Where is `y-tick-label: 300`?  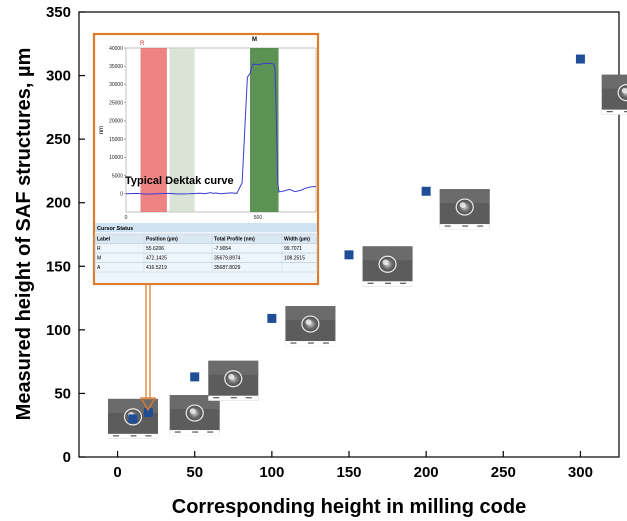 y-tick-label: 300 is located at coordinates (58, 76).